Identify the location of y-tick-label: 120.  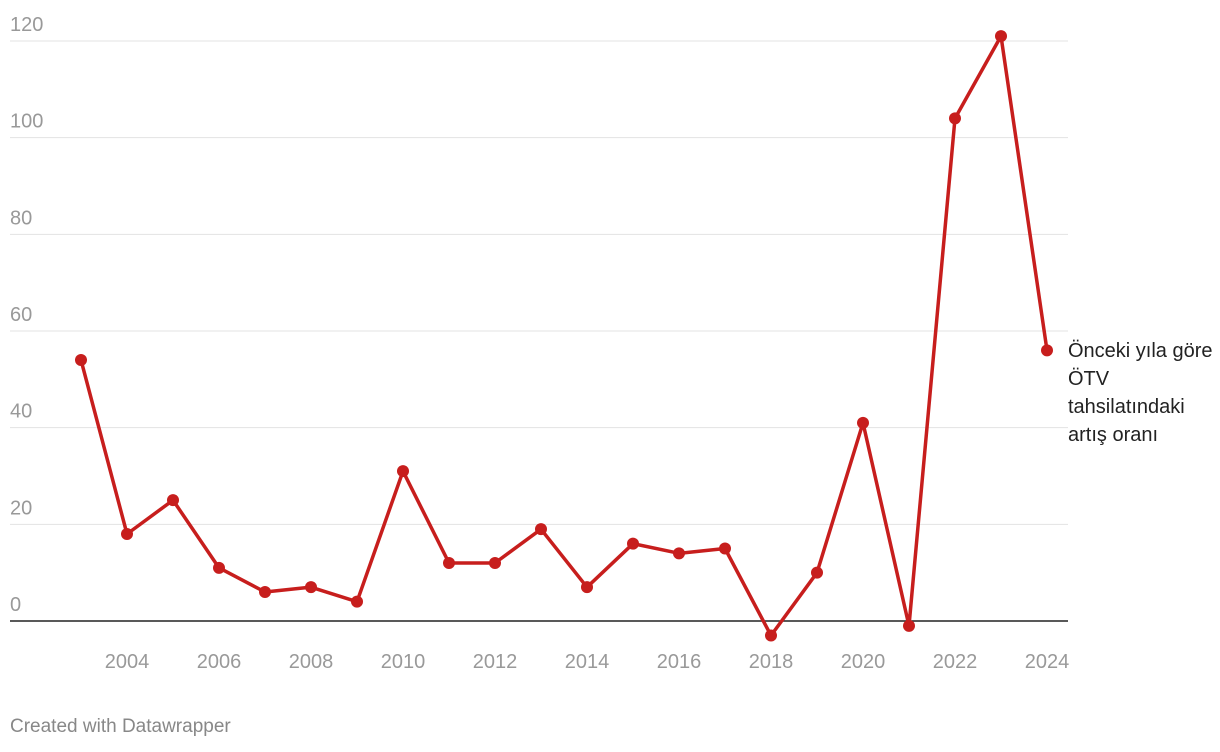
(26, 25).